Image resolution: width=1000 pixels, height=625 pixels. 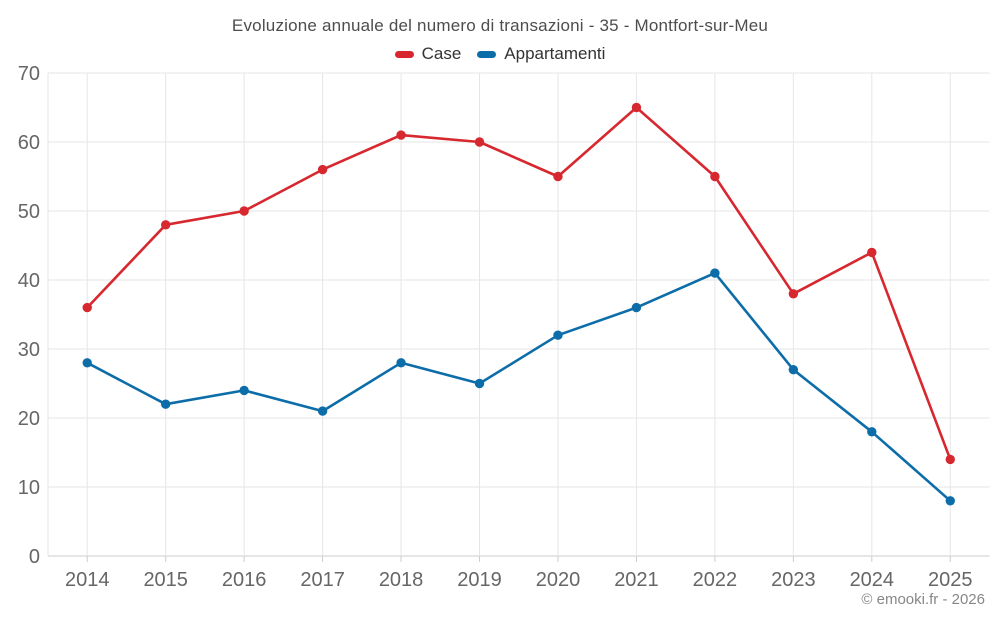 What do you see at coordinates (165, 225) in the screenshot?
I see `data-point-case-2015` at bounding box center [165, 225].